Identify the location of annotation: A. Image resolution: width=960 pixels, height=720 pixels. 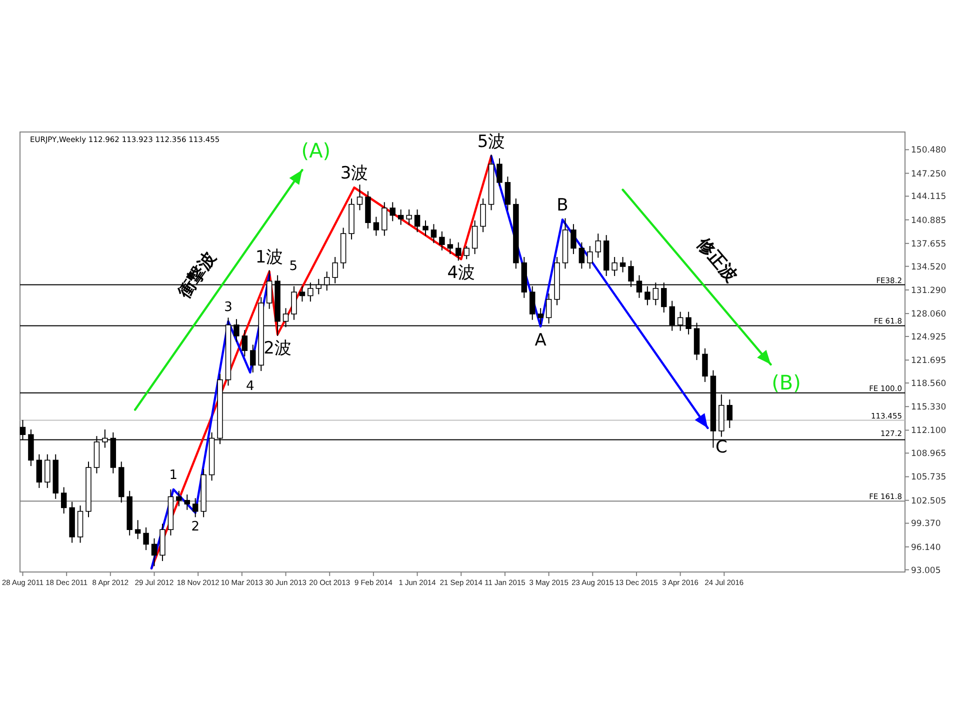
(540, 340).